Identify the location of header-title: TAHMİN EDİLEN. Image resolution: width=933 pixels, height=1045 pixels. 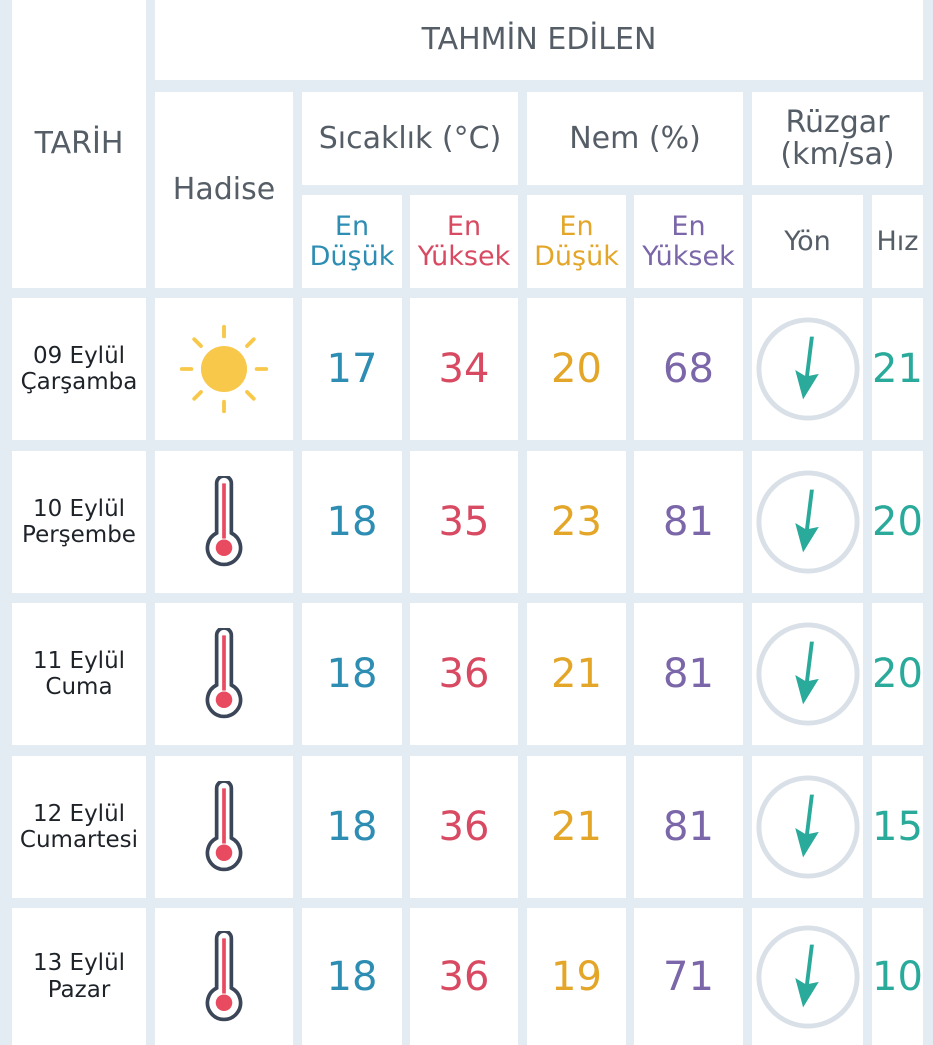
(539, 40).